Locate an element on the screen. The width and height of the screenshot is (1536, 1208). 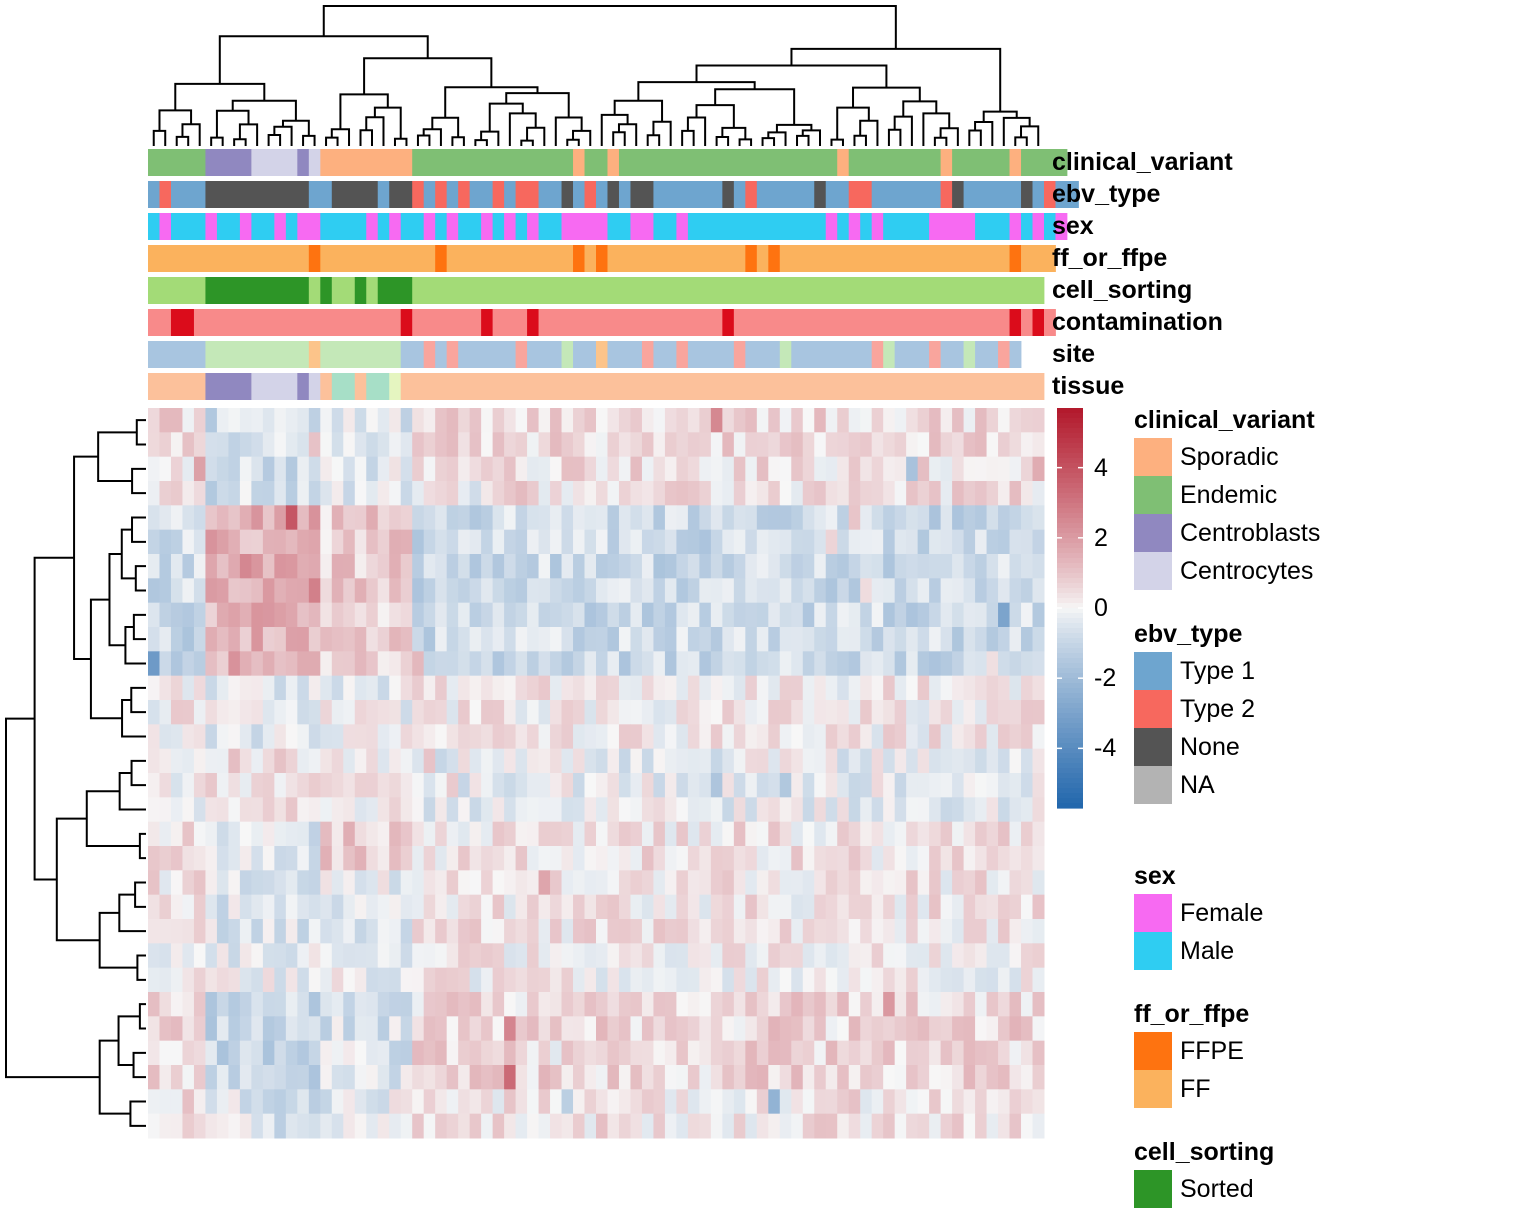
row-dendrogram is located at coordinates (75, 773).